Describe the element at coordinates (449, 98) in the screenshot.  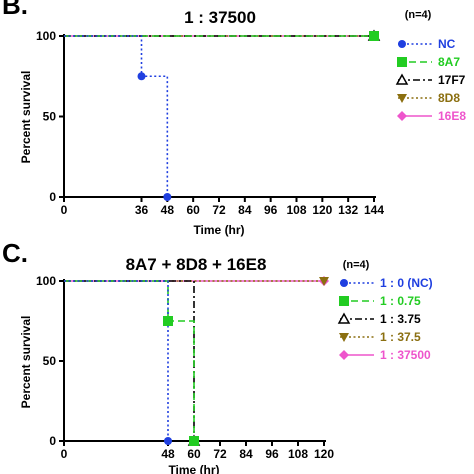
I see `chart1-legend-label-4: 8D8` at that location.